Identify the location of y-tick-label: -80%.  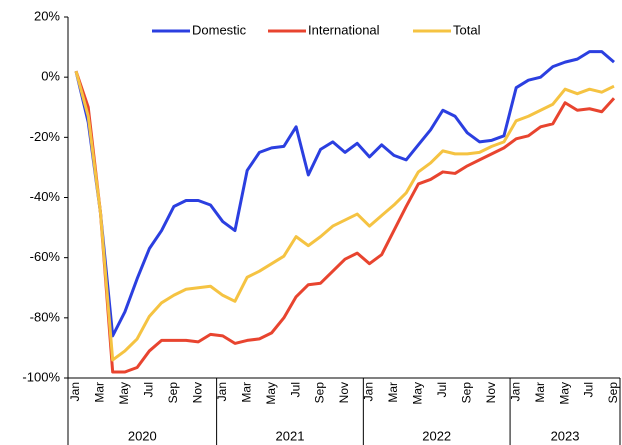
(45, 316).